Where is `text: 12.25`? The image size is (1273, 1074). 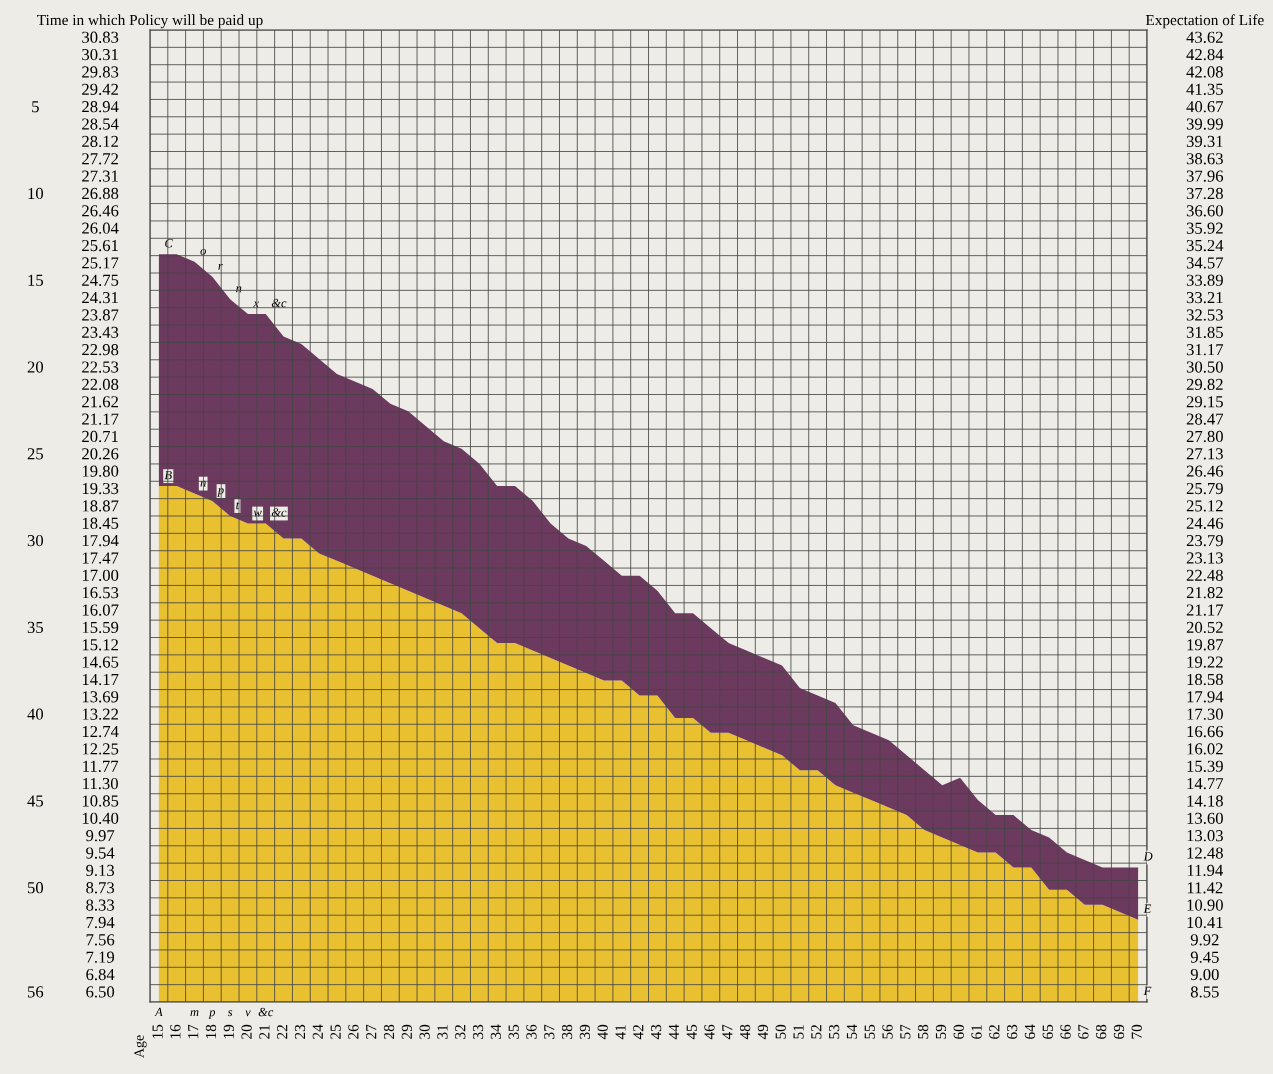 text: 12.25 is located at coordinates (100, 749).